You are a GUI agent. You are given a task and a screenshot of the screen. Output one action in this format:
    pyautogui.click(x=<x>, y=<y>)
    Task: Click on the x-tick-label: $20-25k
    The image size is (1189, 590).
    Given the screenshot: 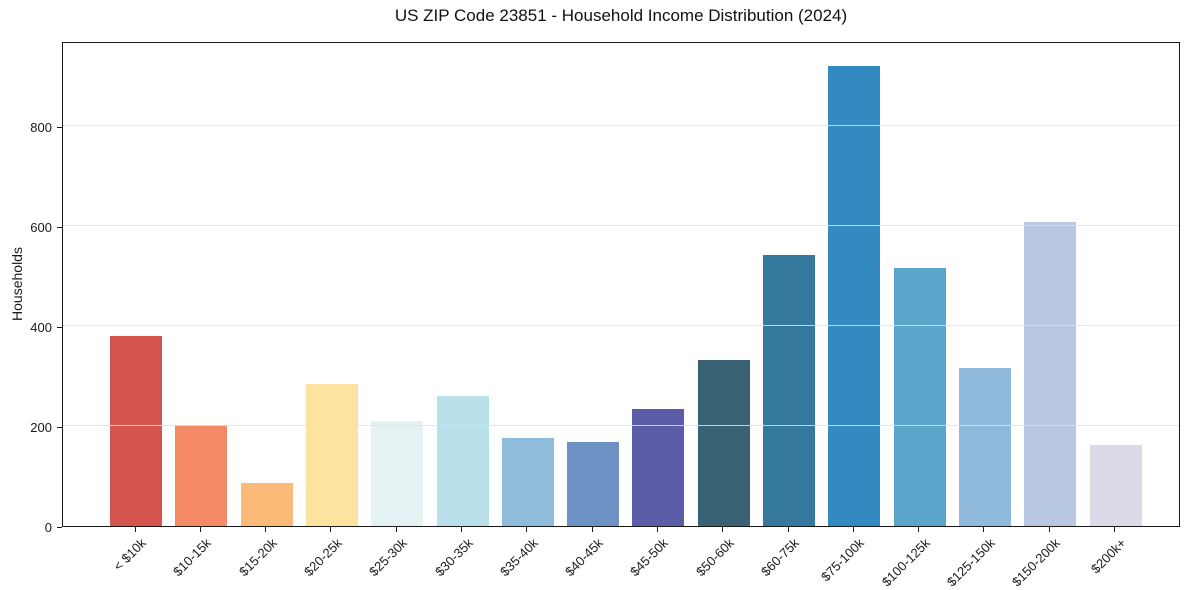 What is the action you would take?
    pyautogui.click(x=322, y=557)
    